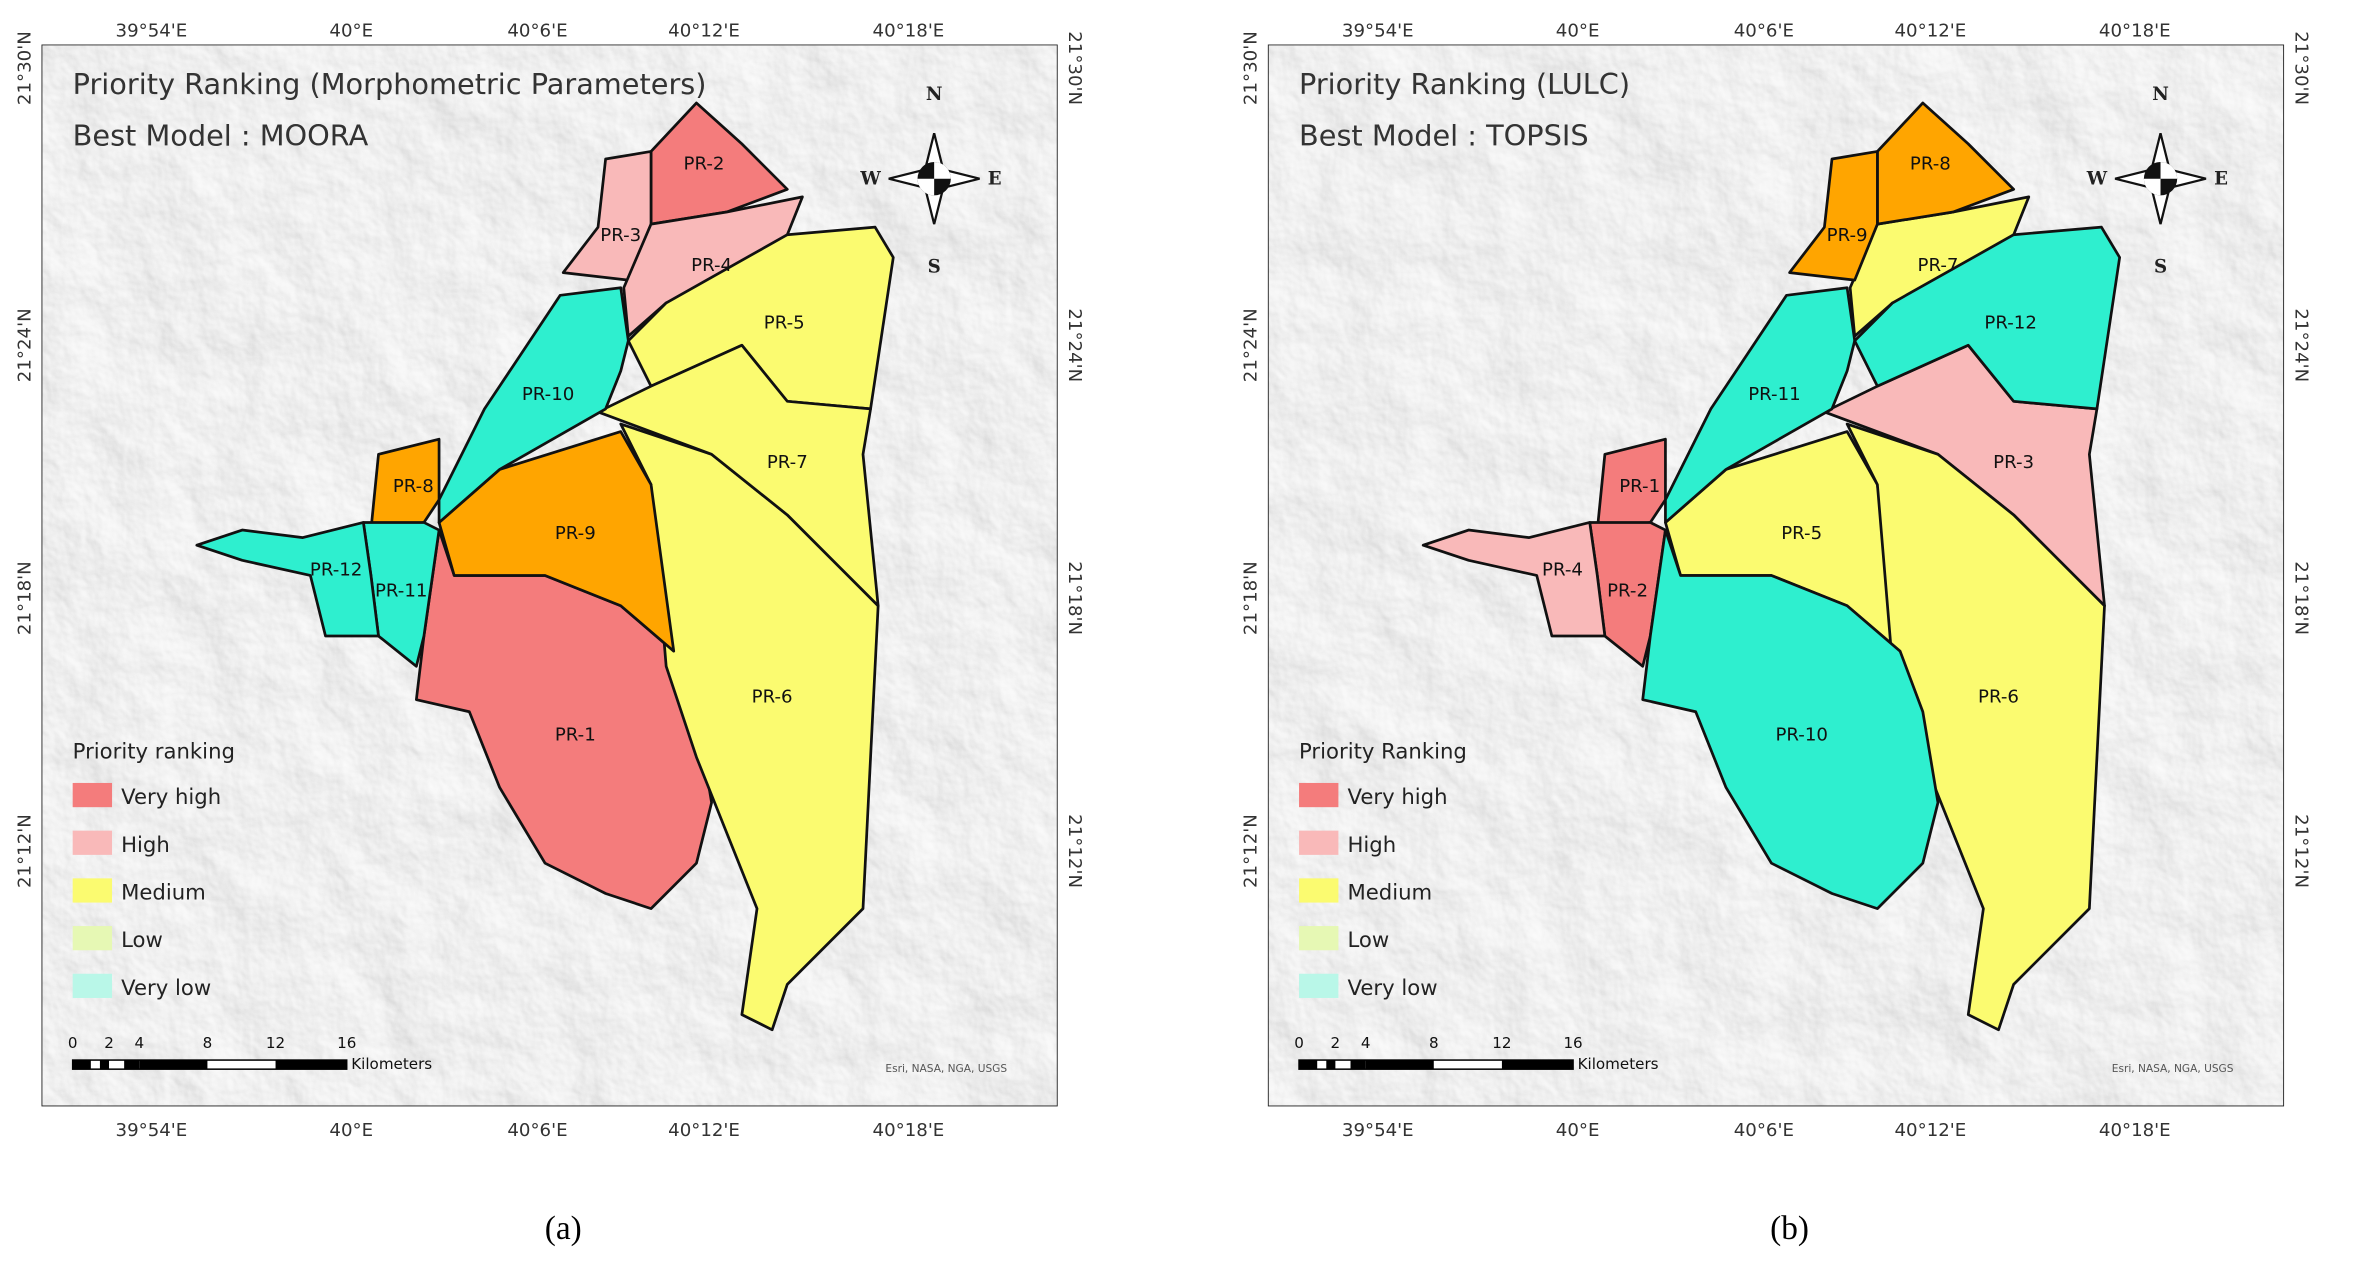 The image size is (2374, 1263). What do you see at coordinates (563, 1228) in the screenshot?
I see `panel-caption: (a)` at bounding box center [563, 1228].